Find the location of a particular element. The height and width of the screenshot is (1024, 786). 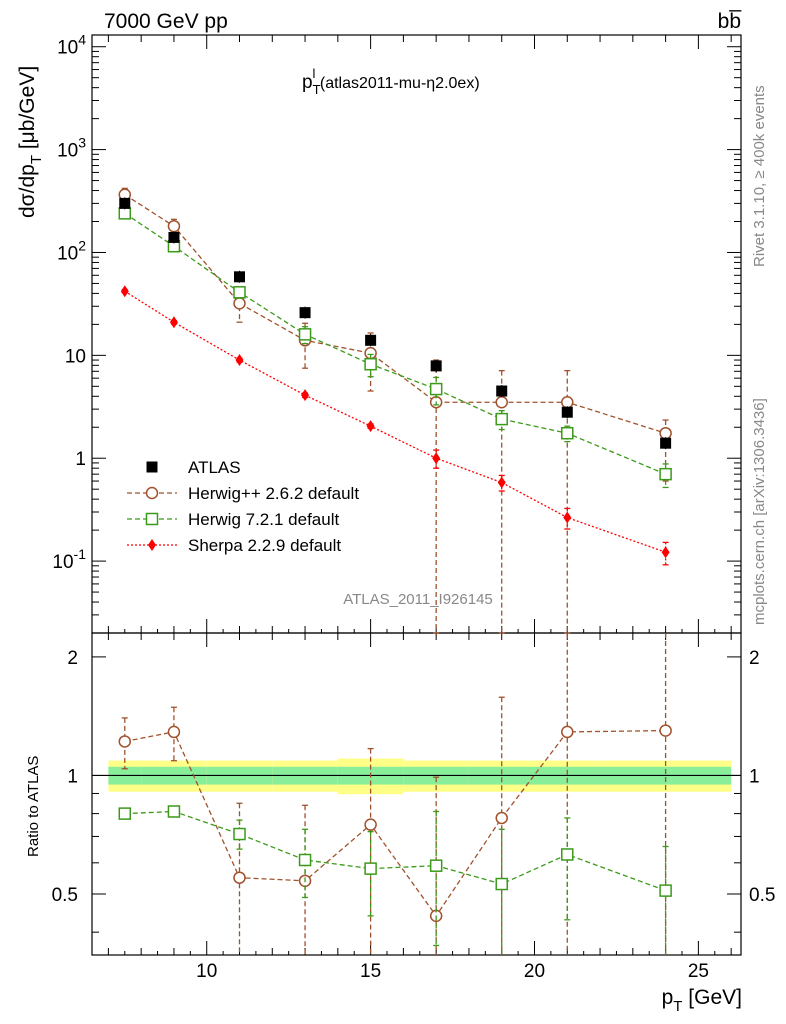

x-tick-label: 10 is located at coordinates (206, 971).